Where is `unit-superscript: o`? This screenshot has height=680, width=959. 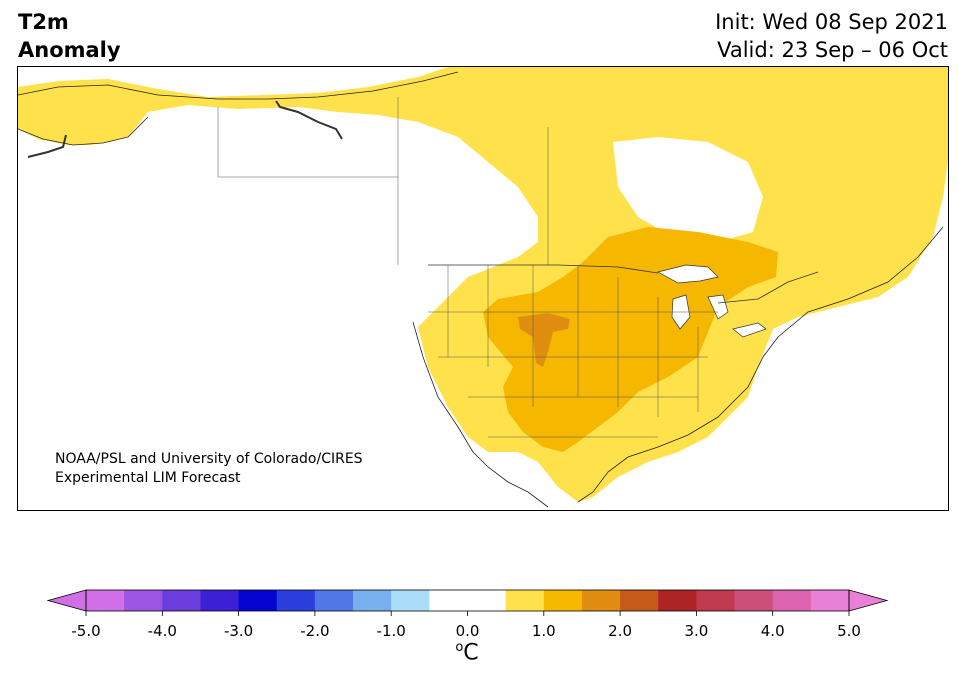
unit-superscript: o is located at coordinates (459, 647).